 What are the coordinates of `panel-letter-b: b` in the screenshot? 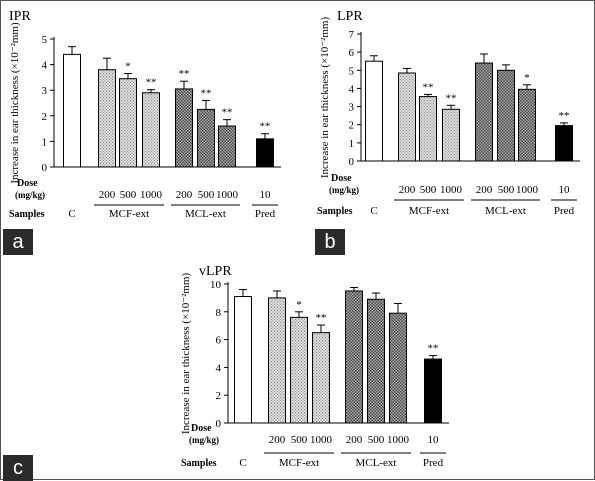 It's located at (330, 242).